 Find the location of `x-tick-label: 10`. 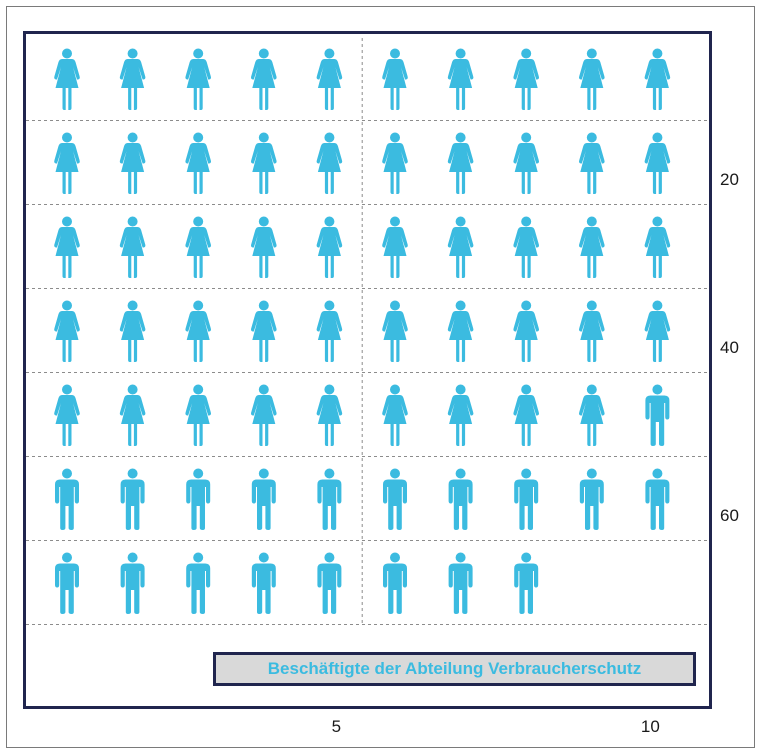

x-tick-label: 10 is located at coordinates (650, 726).